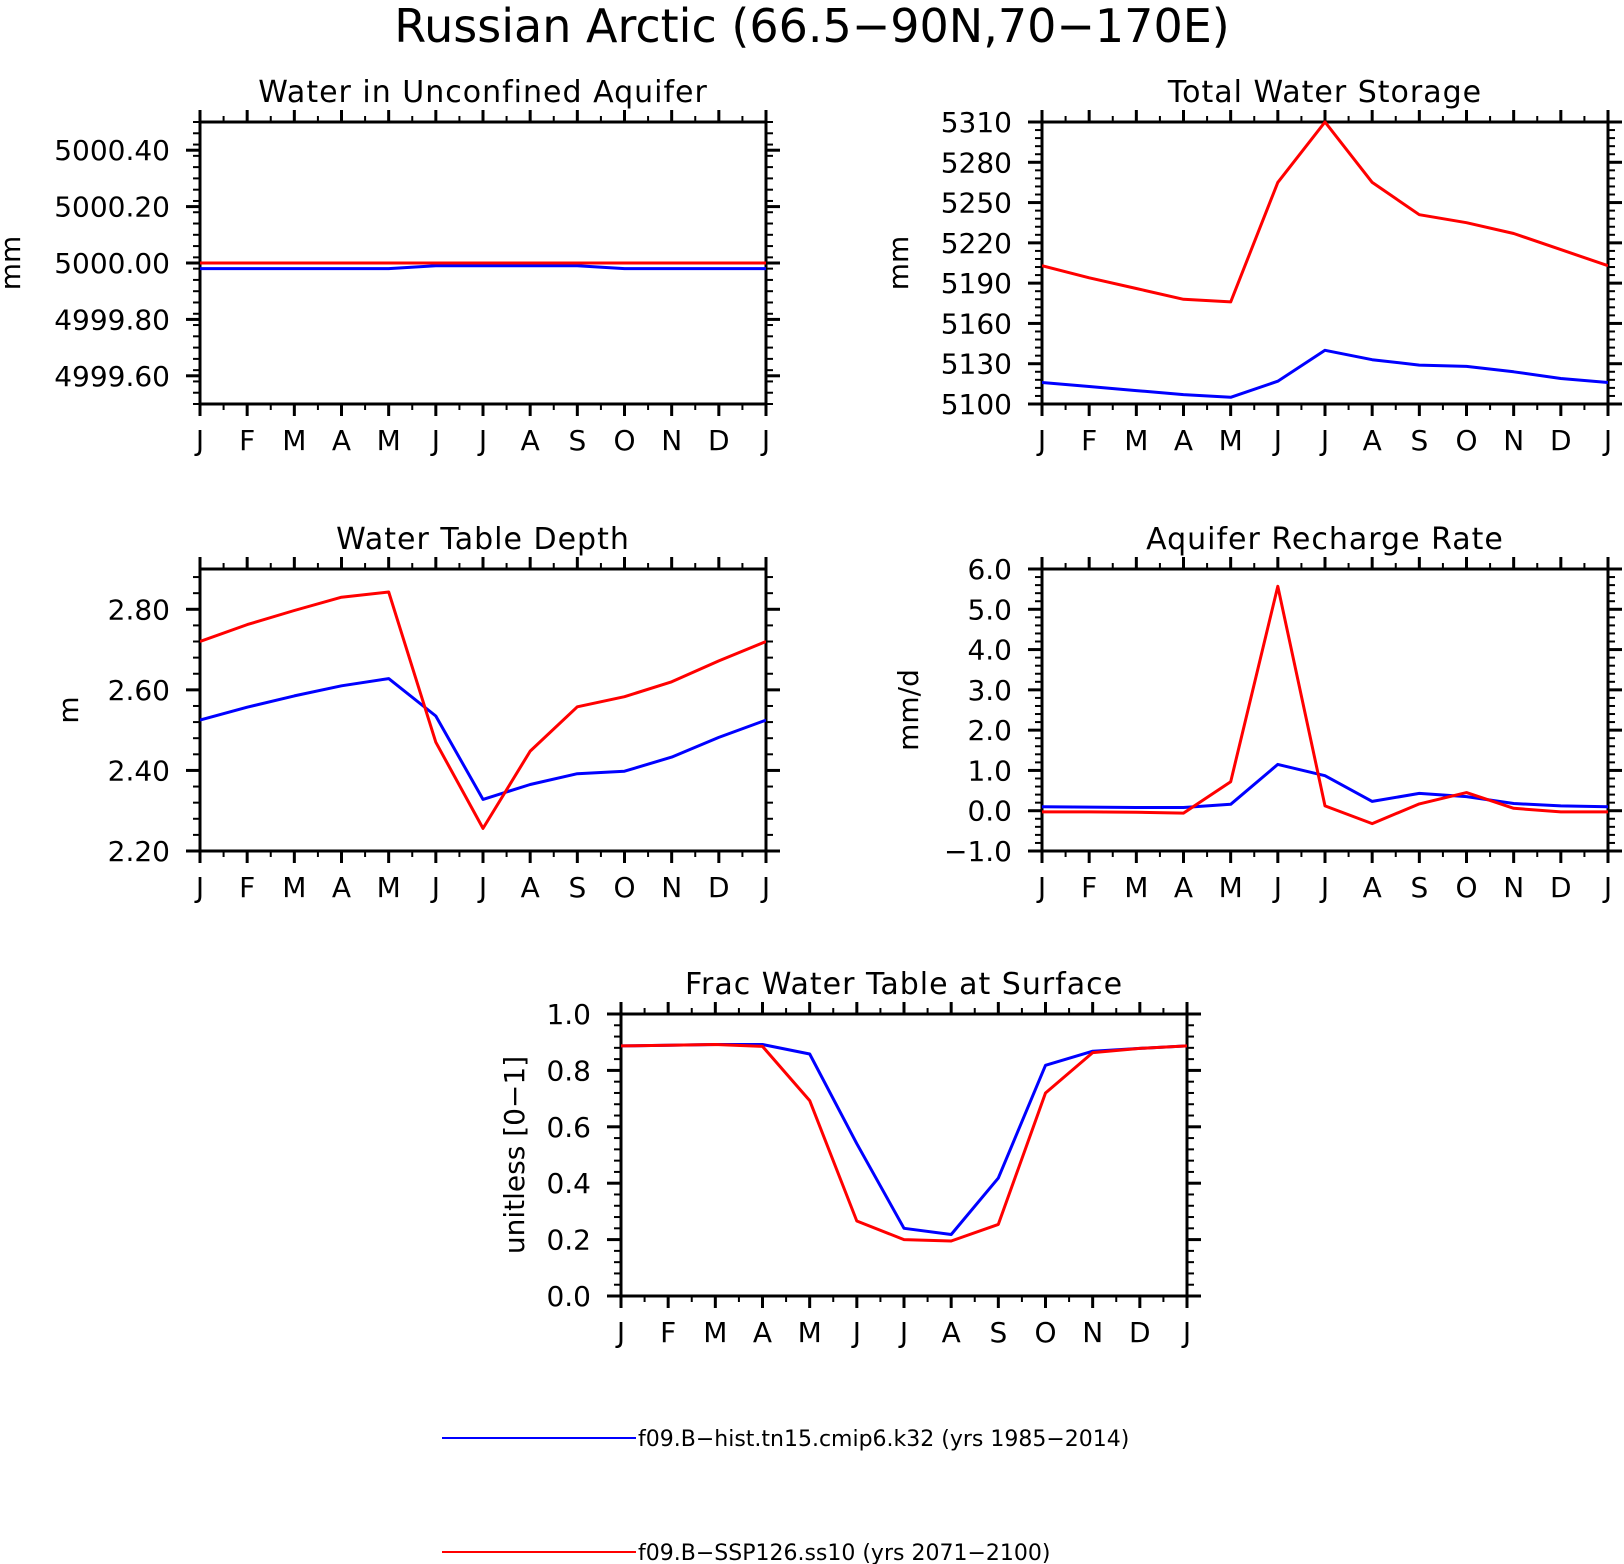  I want to click on y-tick-label: 0.6, so click(568, 1127).